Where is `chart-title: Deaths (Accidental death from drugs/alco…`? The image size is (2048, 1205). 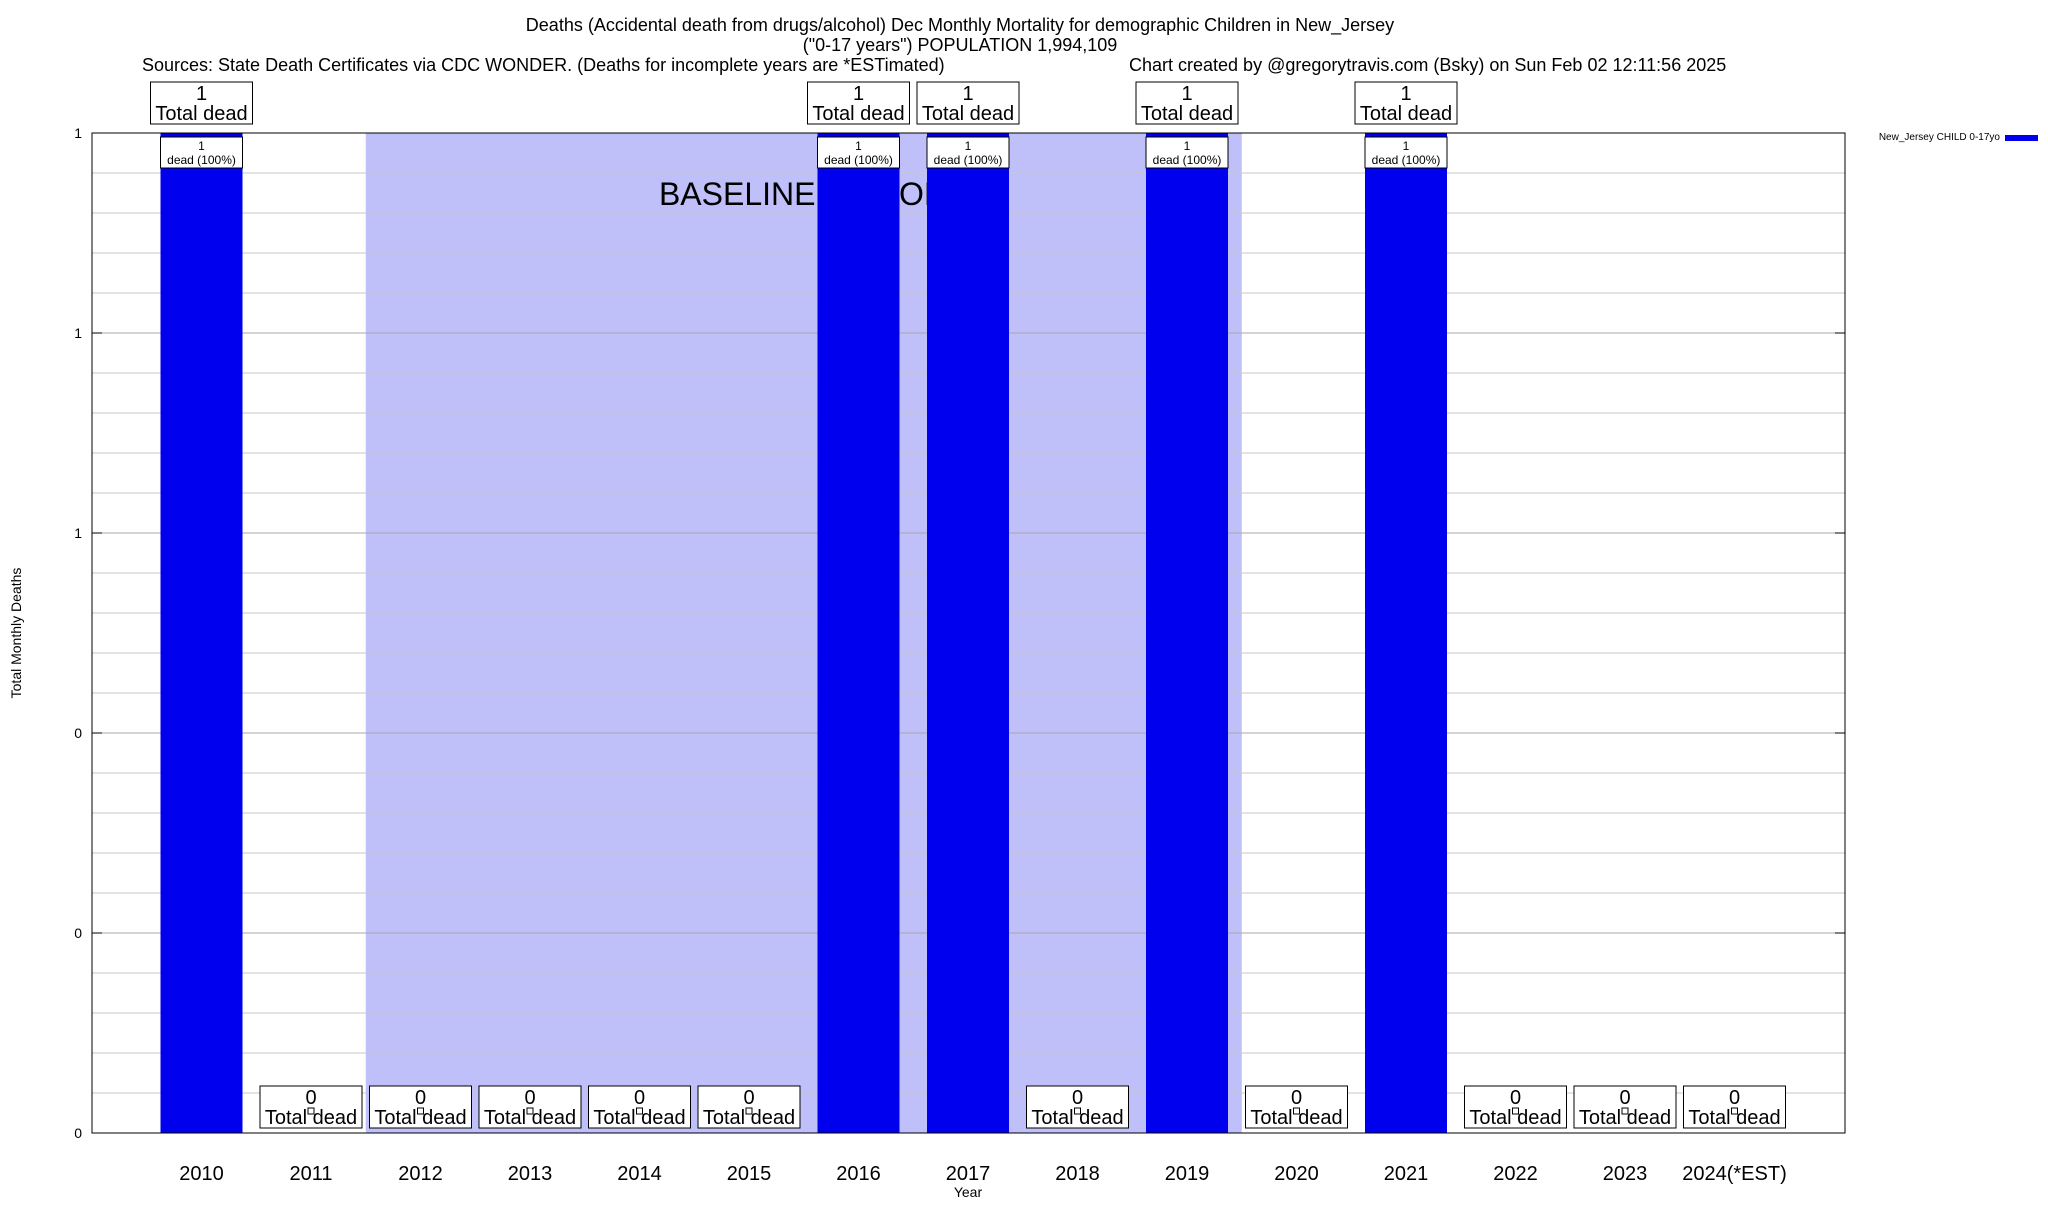 chart-title: Deaths (Accidental death from drugs/alco… is located at coordinates (960, 25).